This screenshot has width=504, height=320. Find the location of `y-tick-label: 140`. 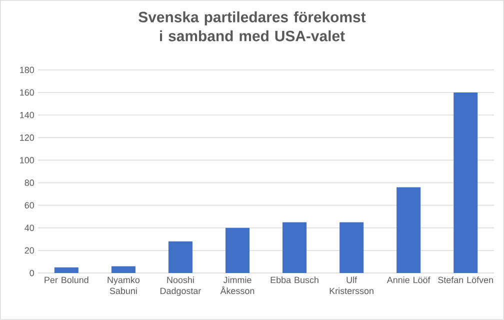

y-tick-label: 140 is located at coordinates (27, 115).